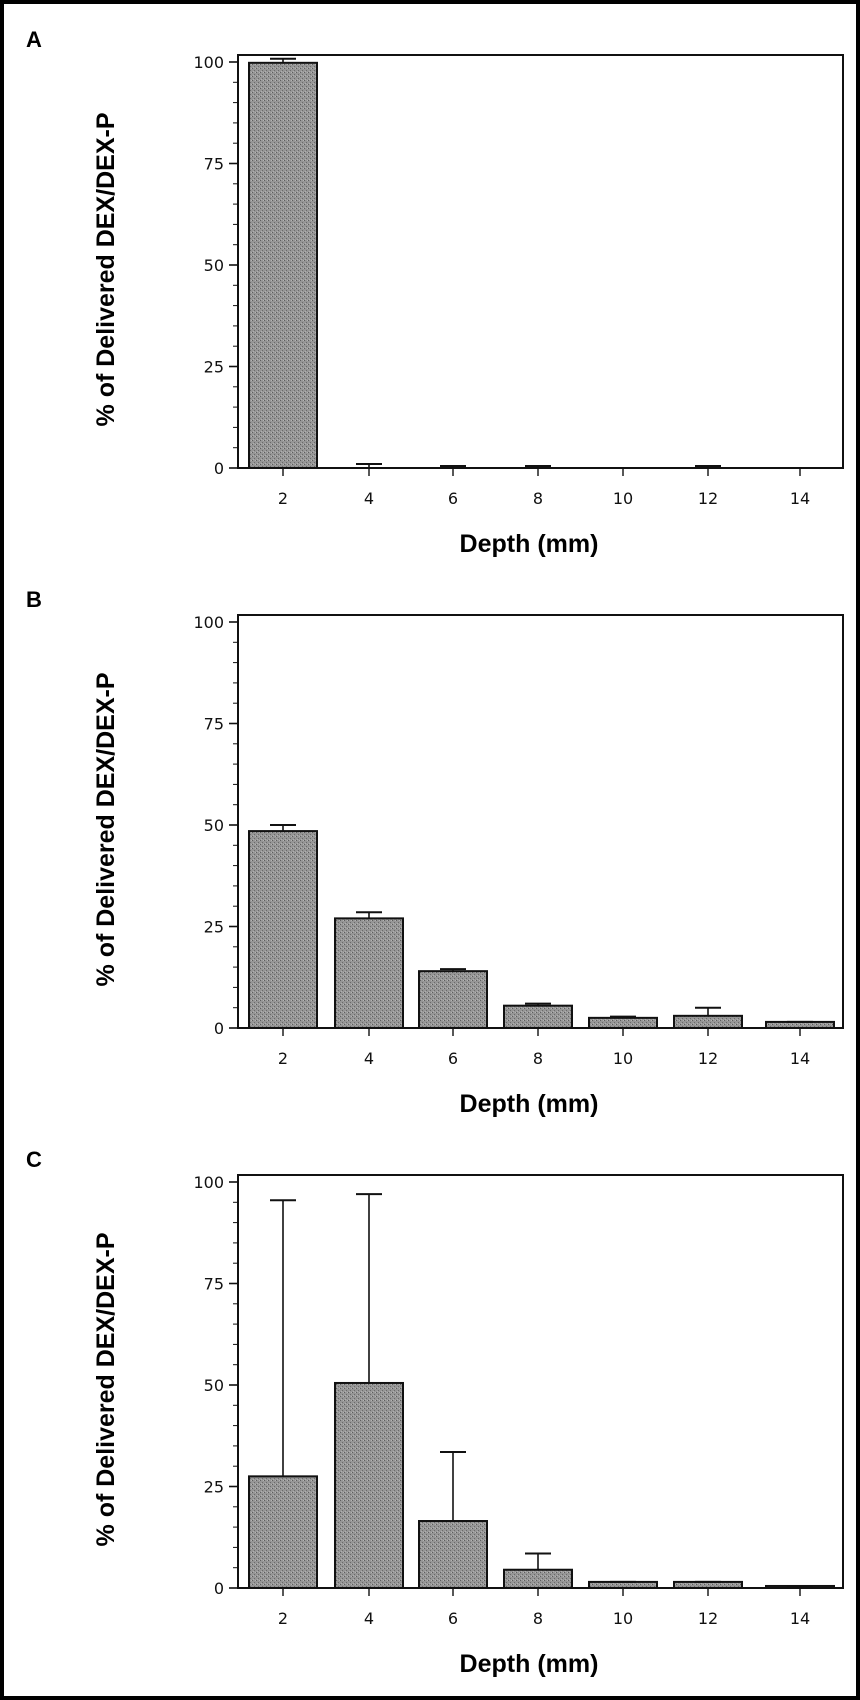  I want to click on panel-letter: A, so click(34, 39).